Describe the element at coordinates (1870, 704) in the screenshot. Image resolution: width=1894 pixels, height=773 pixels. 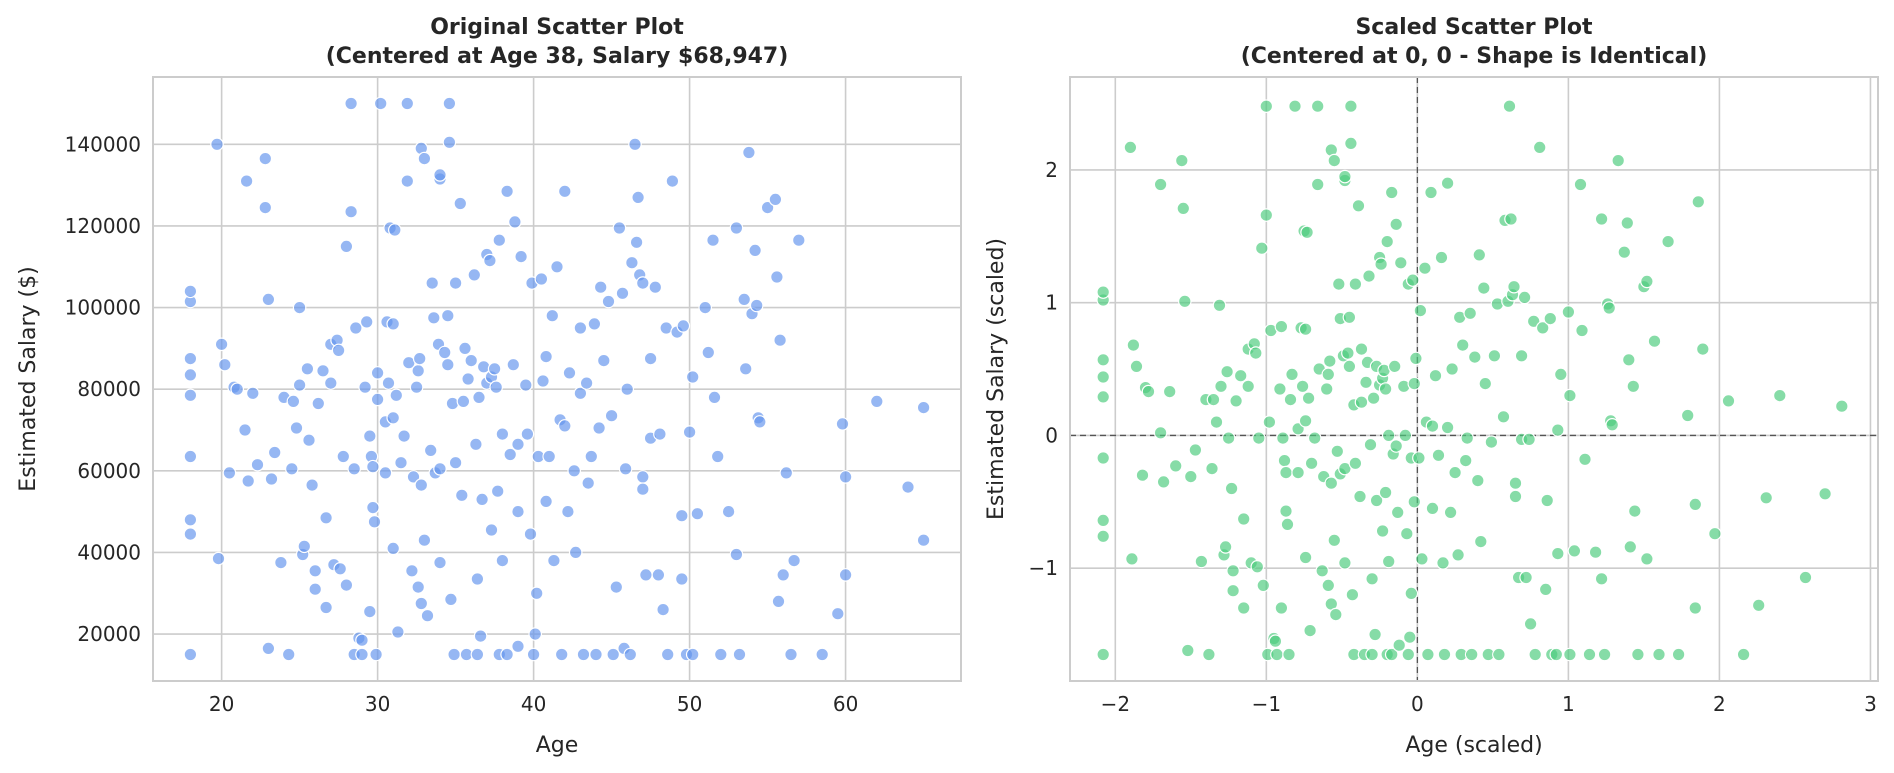
I see `x-tick-label: 3` at that location.